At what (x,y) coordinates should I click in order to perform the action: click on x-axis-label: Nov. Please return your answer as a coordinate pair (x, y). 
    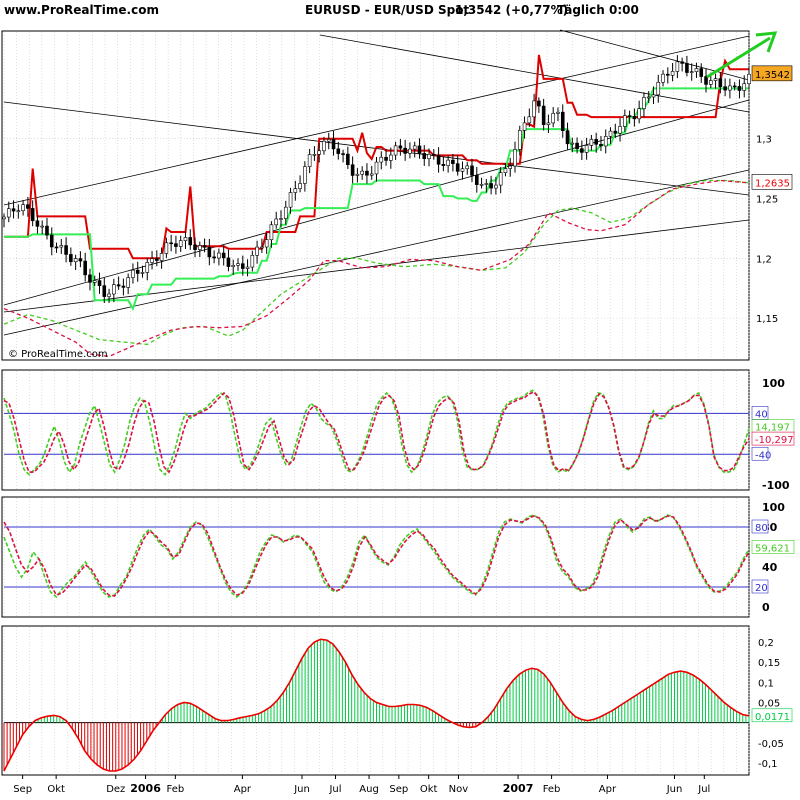
    Looking at the image, I should click on (459, 789).